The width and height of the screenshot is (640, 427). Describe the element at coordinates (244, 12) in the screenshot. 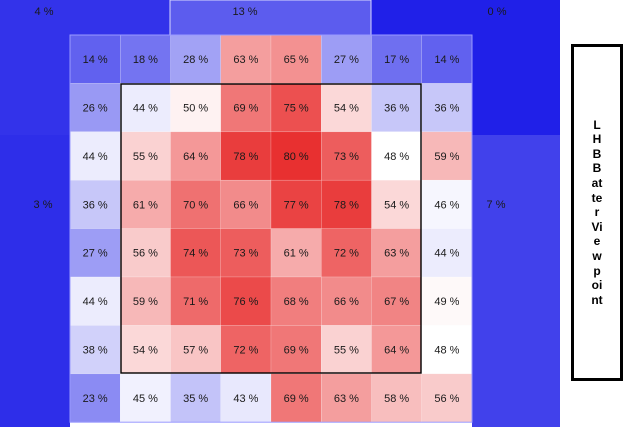

I see `outer-zone-label-top: 13 %` at that location.